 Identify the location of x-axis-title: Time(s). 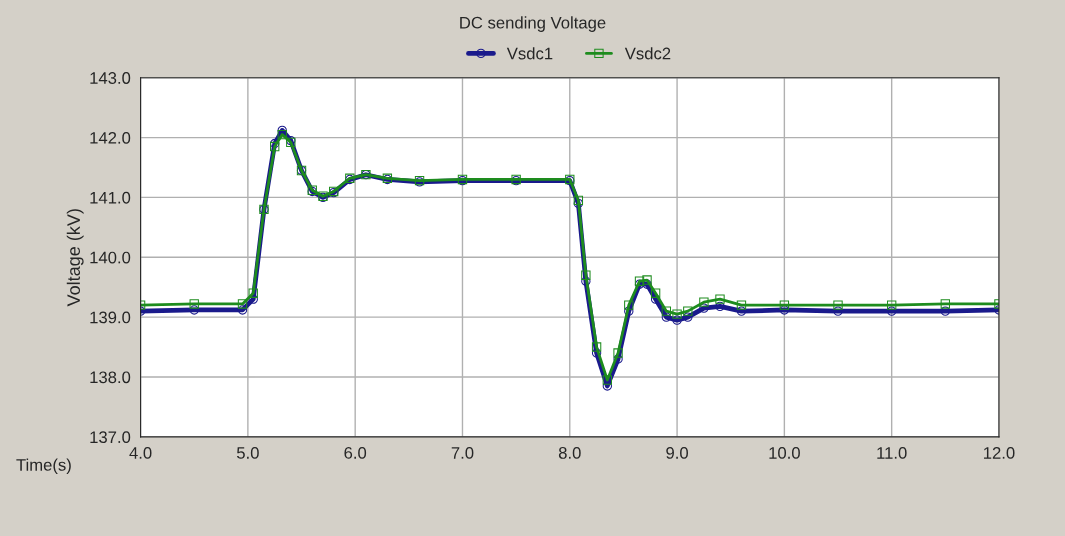
(43, 466).